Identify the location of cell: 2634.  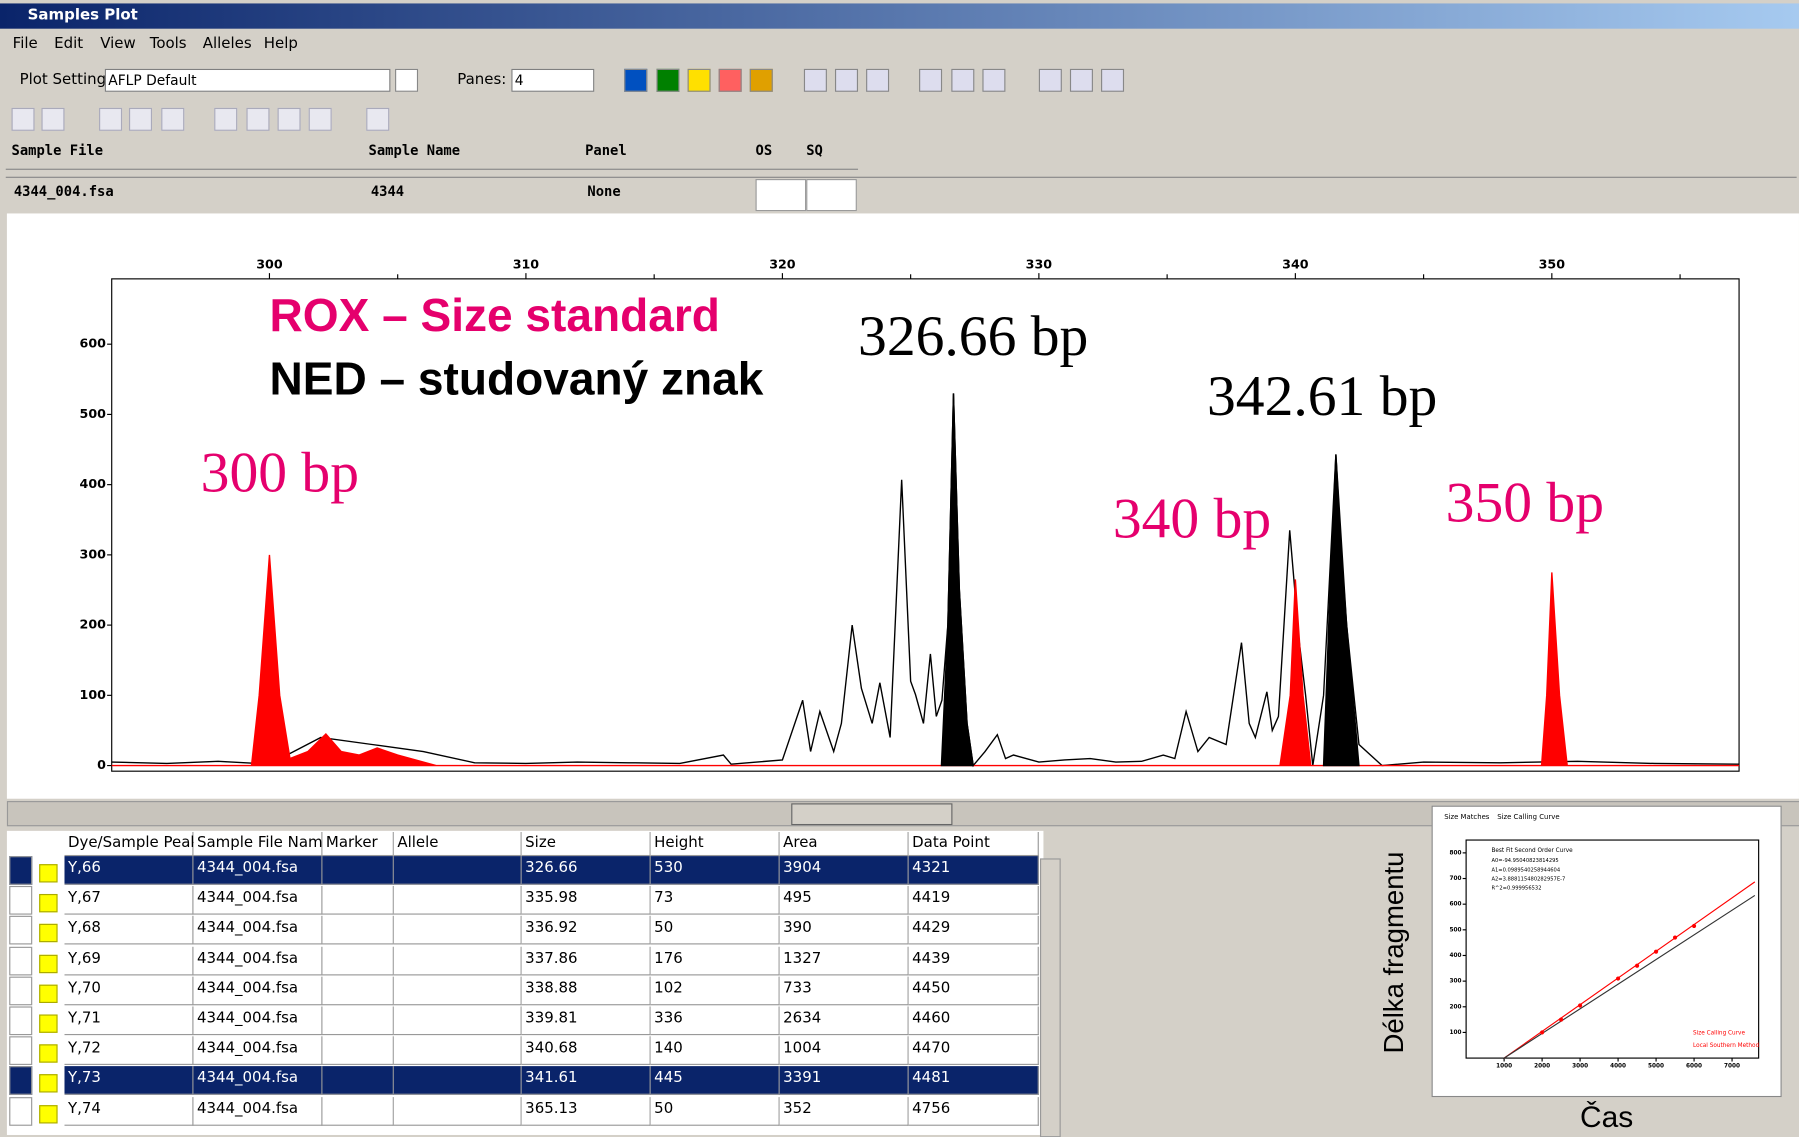
(844, 1021).